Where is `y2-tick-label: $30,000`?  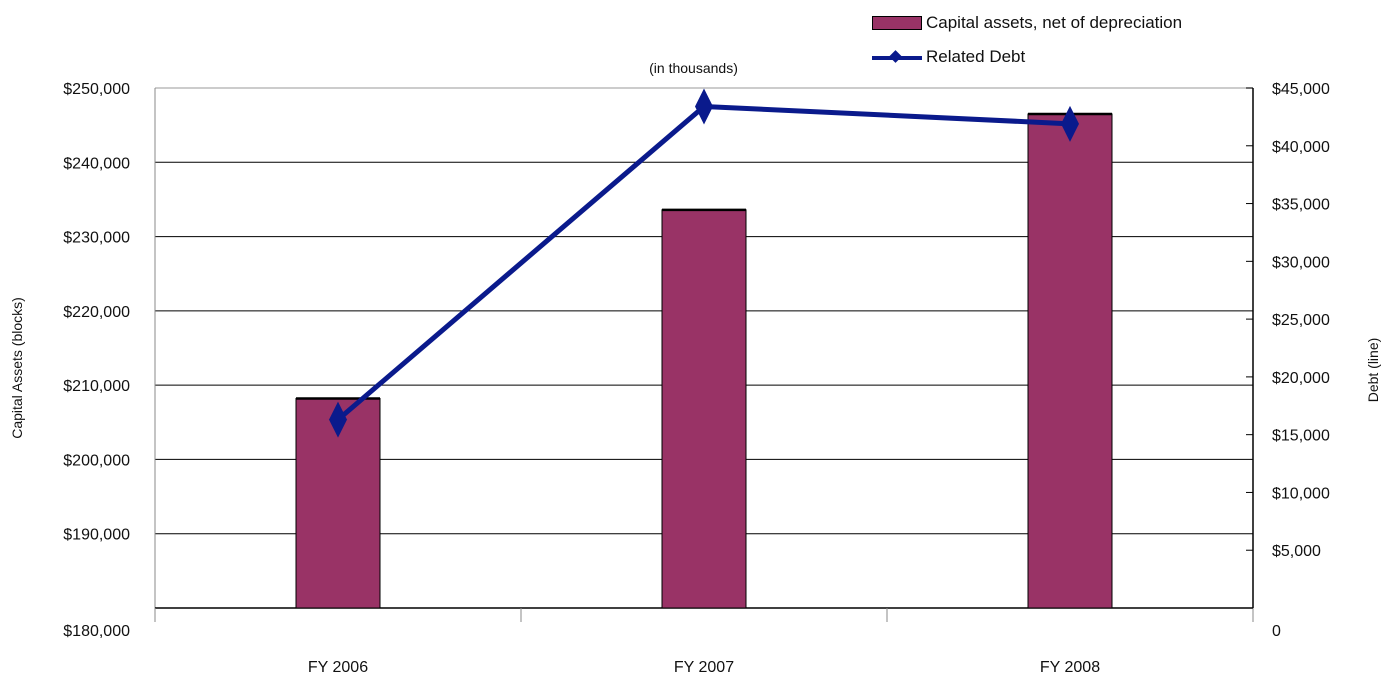
y2-tick-label: $30,000 is located at coordinates (1301, 262).